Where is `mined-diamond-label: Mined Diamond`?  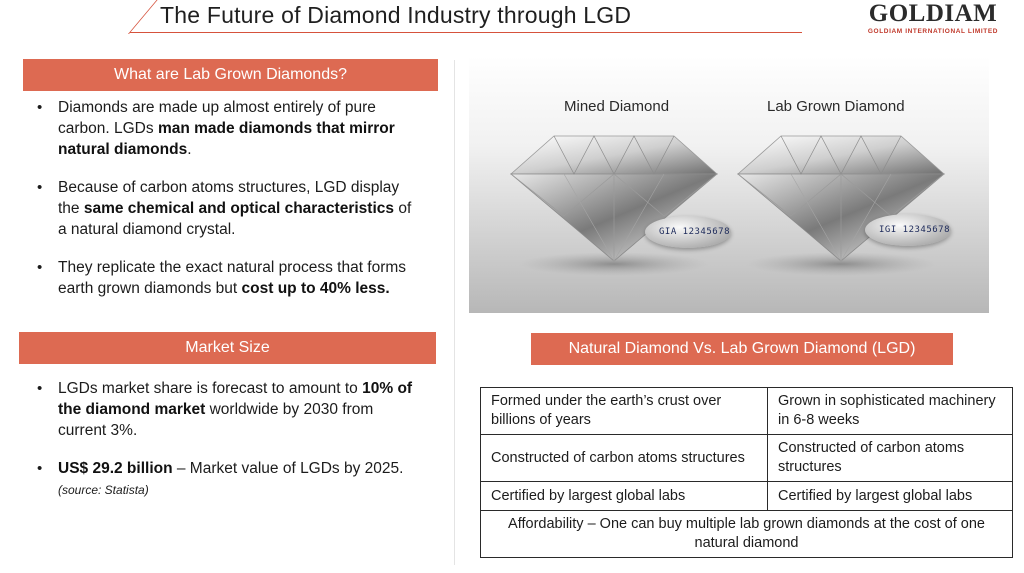 mined-diamond-label: Mined Diamond is located at coordinates (617, 106).